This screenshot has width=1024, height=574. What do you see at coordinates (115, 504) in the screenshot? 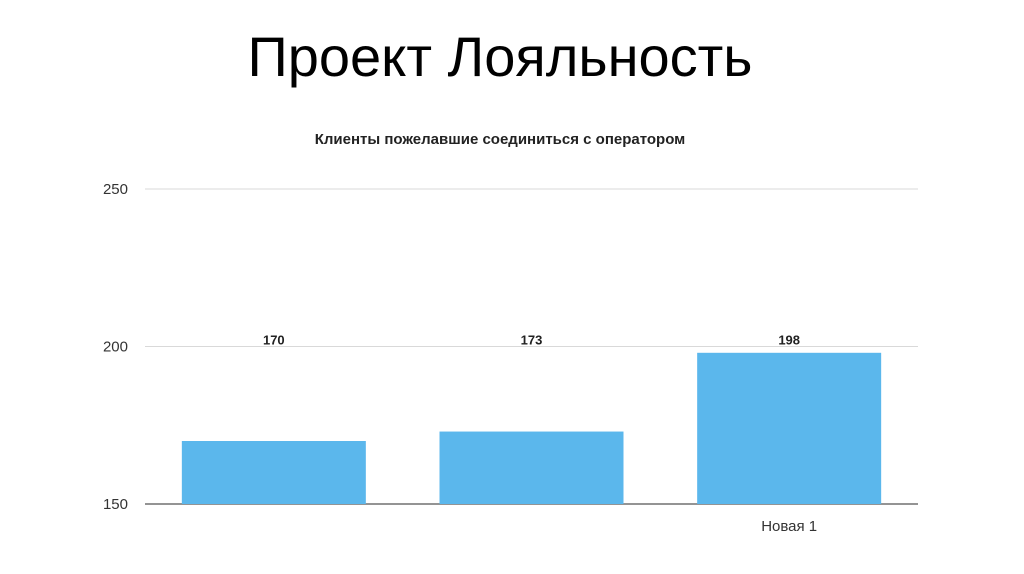
I see `y-tick-label: 150` at bounding box center [115, 504].